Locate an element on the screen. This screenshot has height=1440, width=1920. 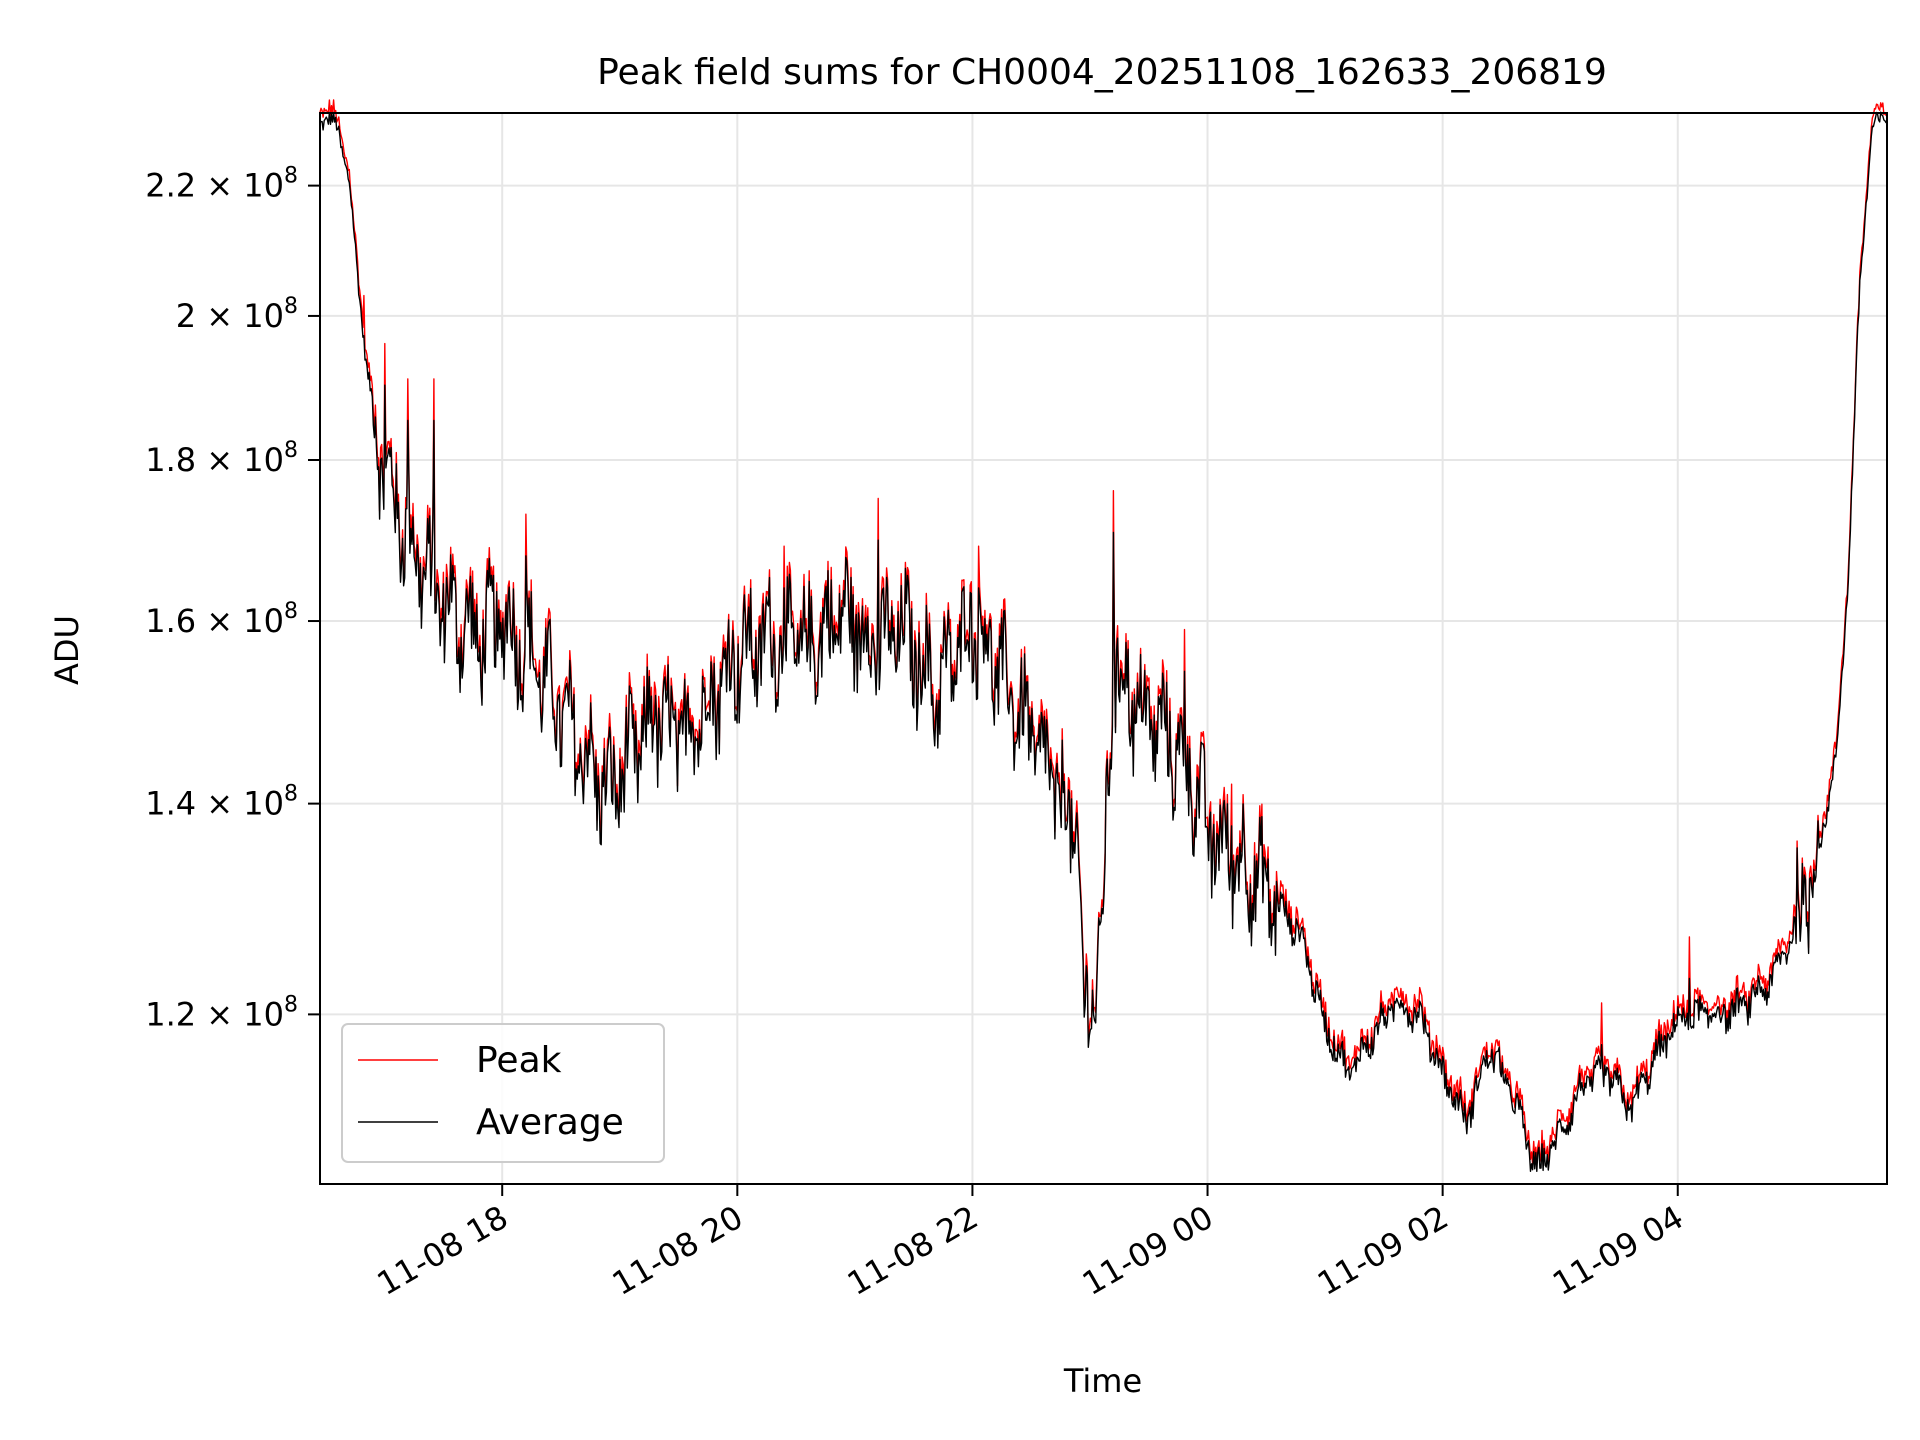
y-tick-label: 1.6 × 108 is located at coordinates (221, 619).